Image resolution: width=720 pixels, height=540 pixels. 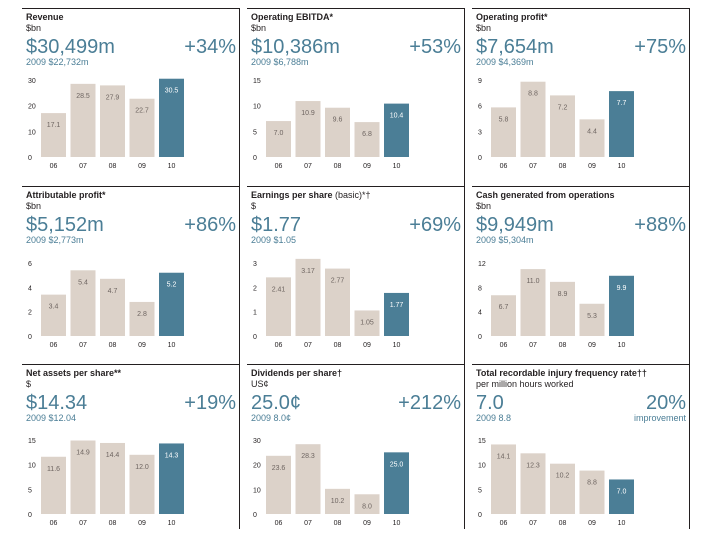 I want to click on change-percent: +19%, so click(x=210, y=403).